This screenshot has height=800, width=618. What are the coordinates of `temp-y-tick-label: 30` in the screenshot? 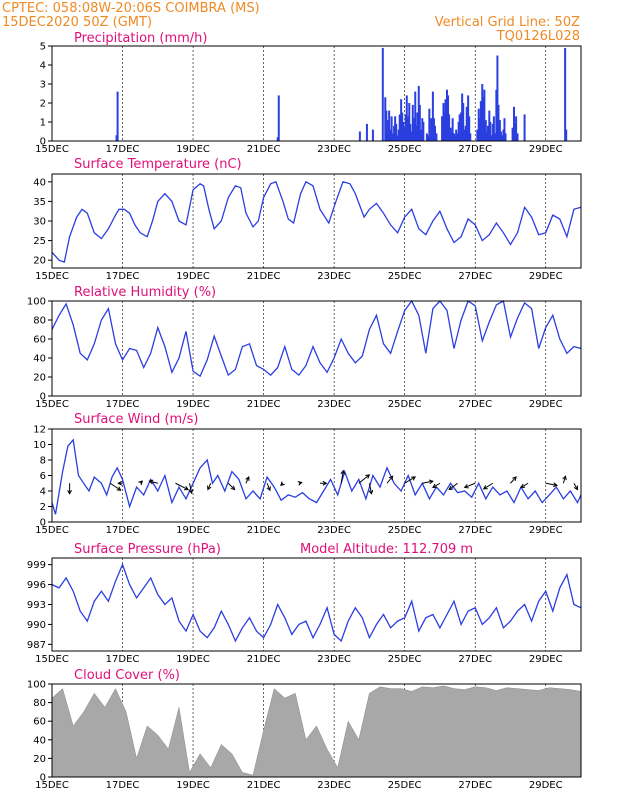 It's located at (39, 222).